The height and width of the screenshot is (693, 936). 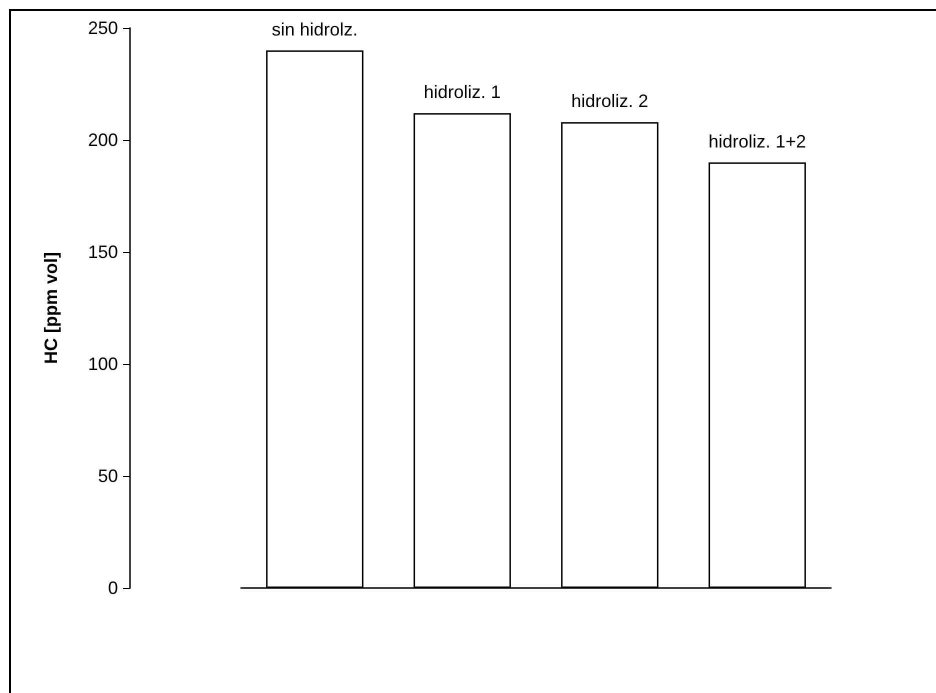 What do you see at coordinates (103, 364) in the screenshot?
I see `y-tick-label: 100` at bounding box center [103, 364].